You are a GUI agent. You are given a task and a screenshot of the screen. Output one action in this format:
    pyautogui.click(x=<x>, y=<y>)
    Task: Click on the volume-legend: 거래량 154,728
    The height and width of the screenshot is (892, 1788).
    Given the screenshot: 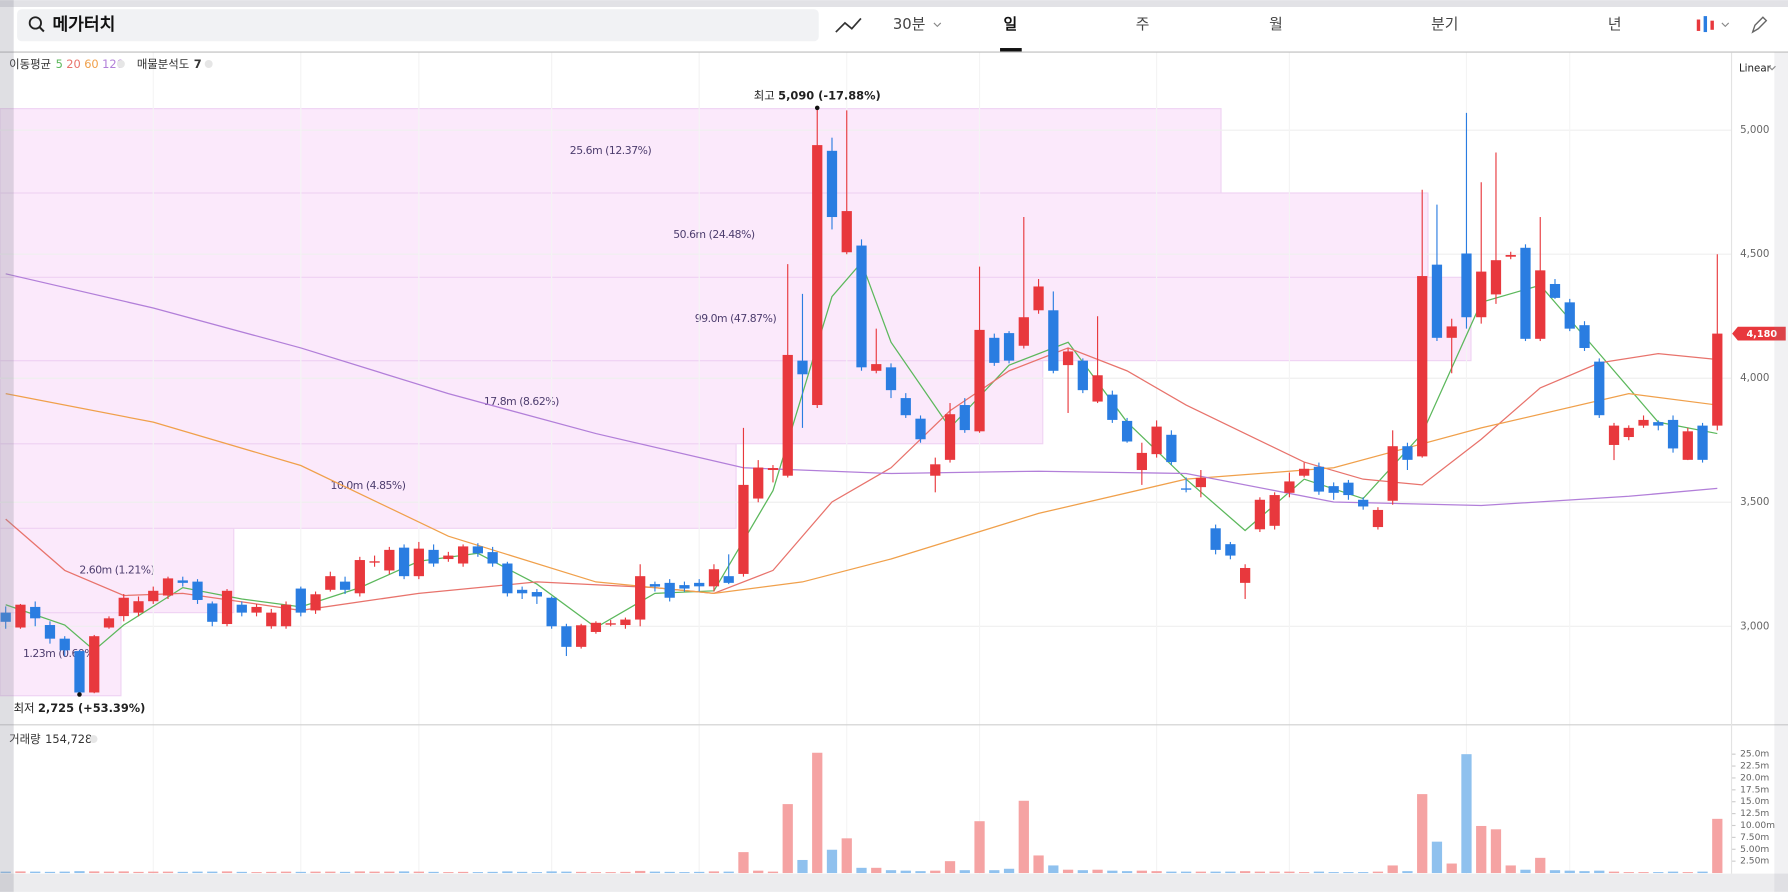 What is the action you would take?
    pyautogui.click(x=50, y=739)
    